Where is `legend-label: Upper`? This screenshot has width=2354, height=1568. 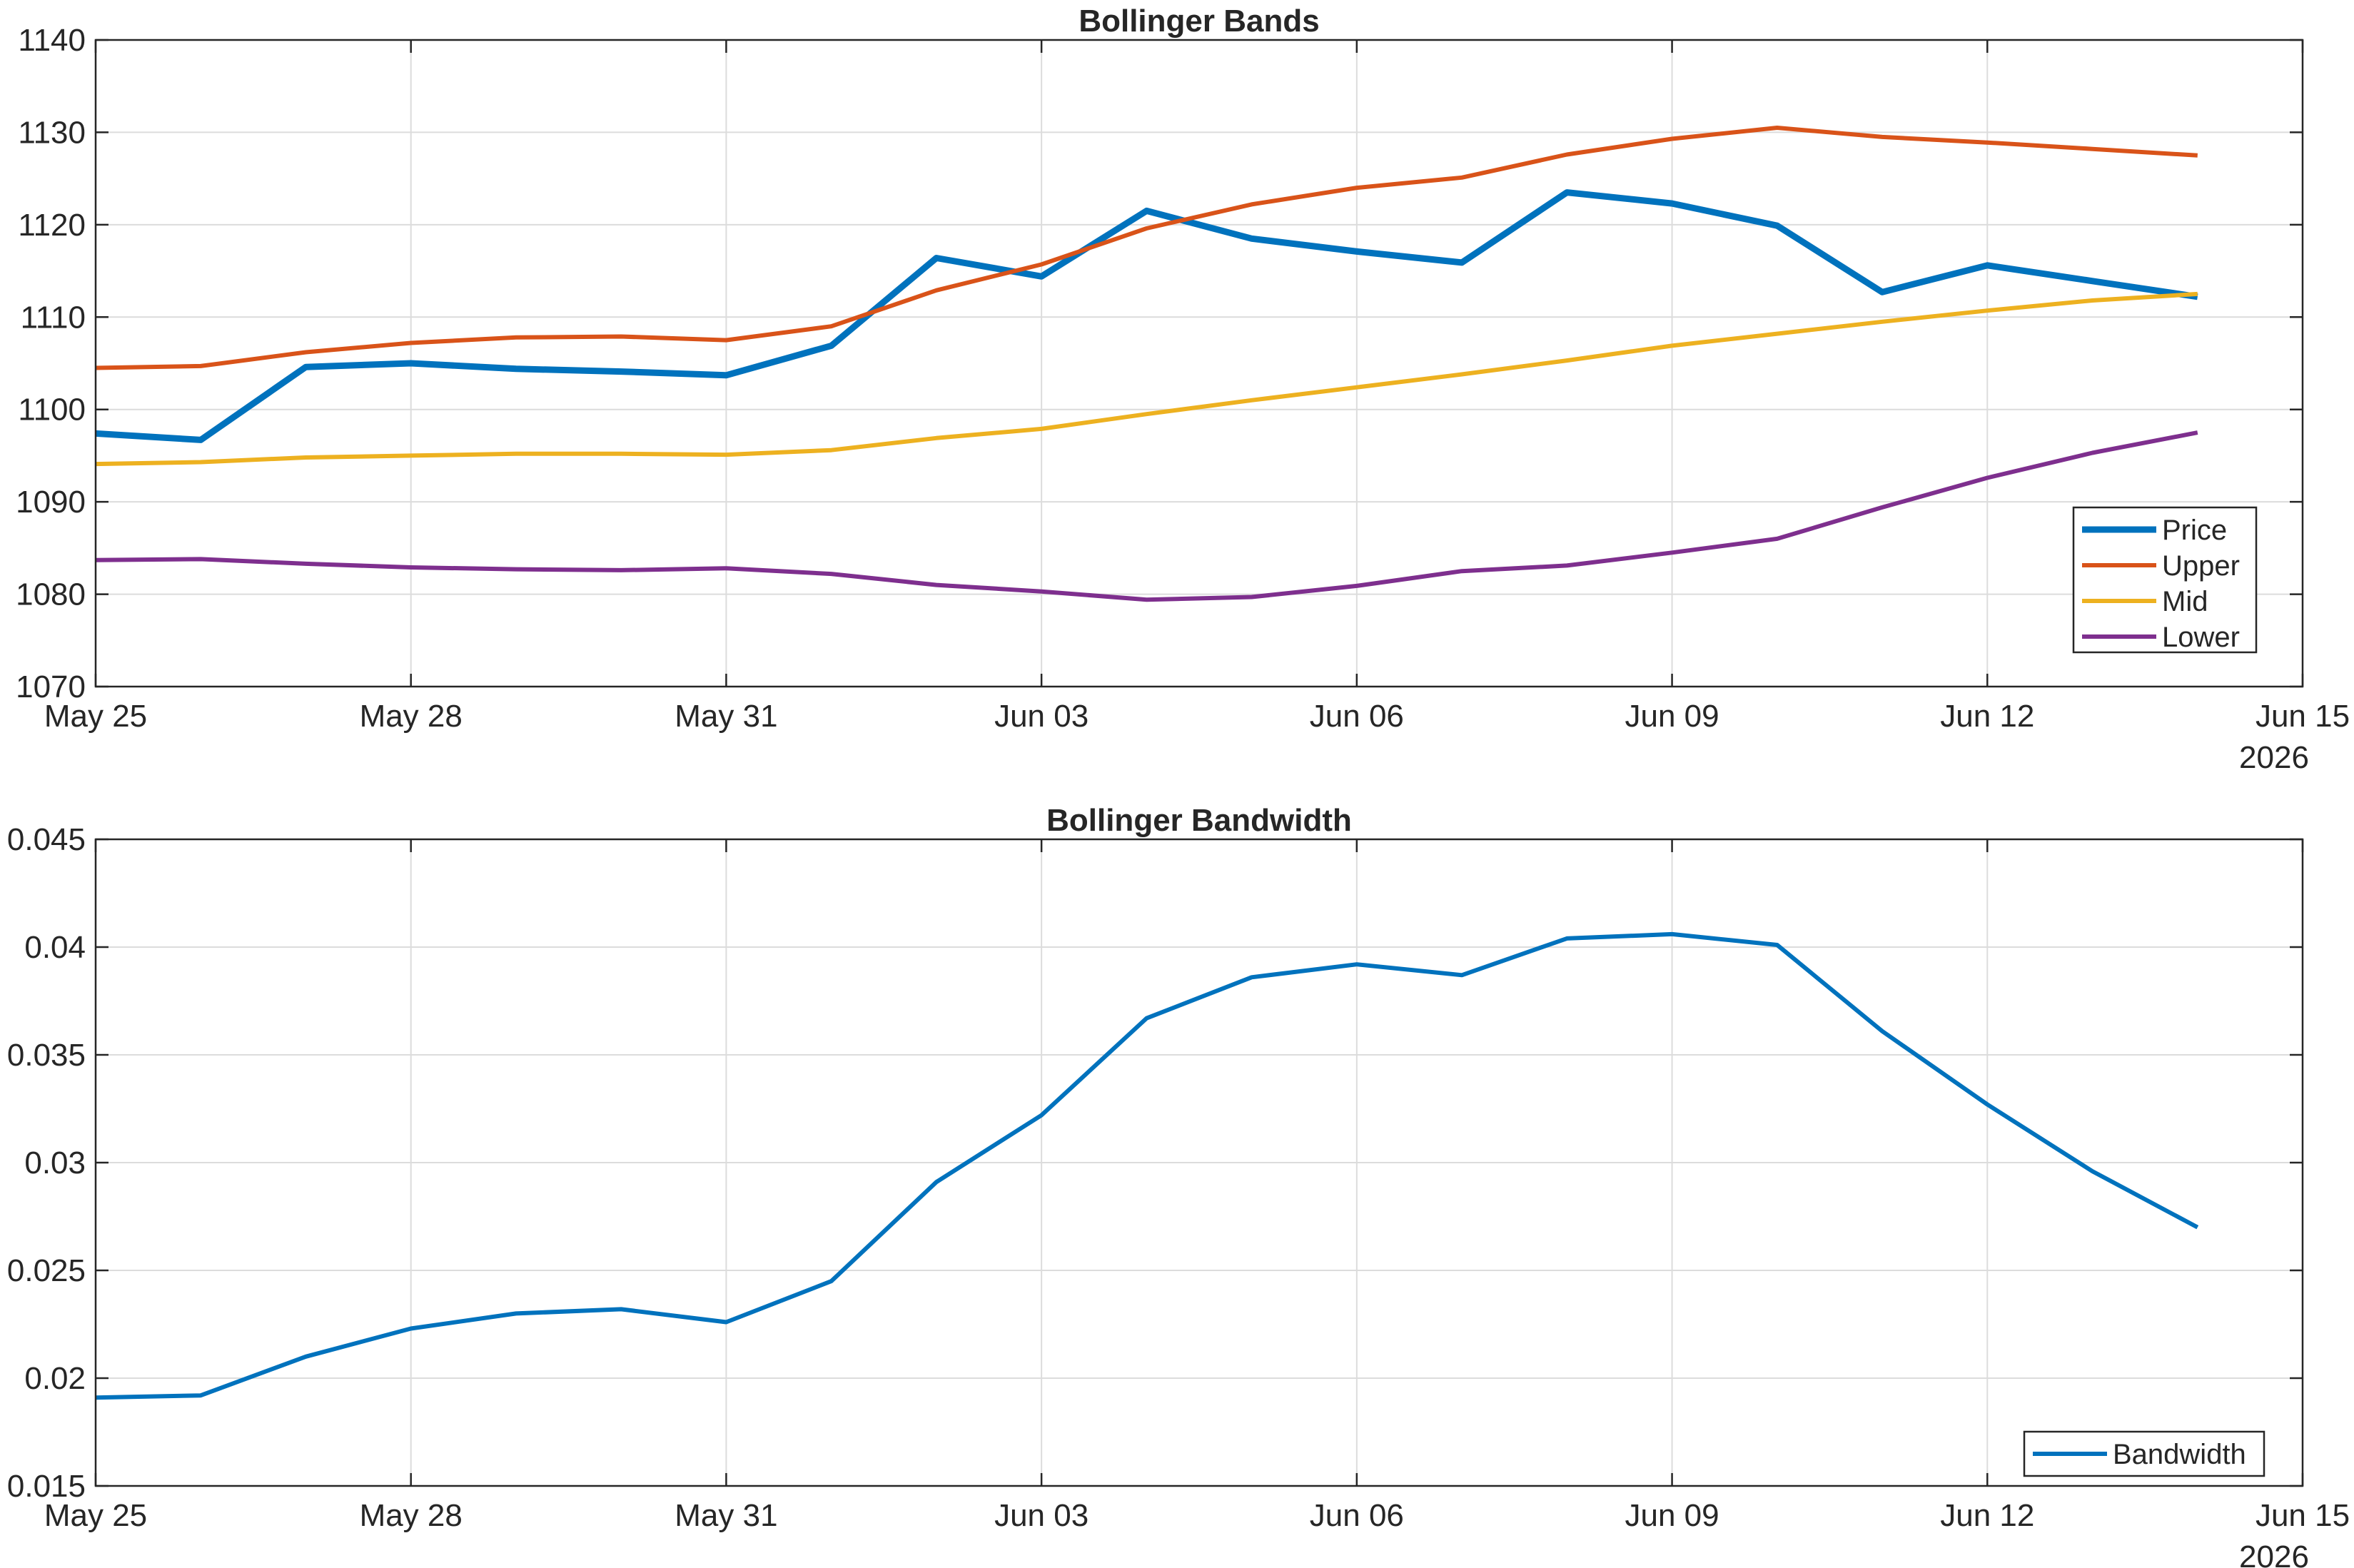
legend-label: Upper is located at coordinates (2201, 566).